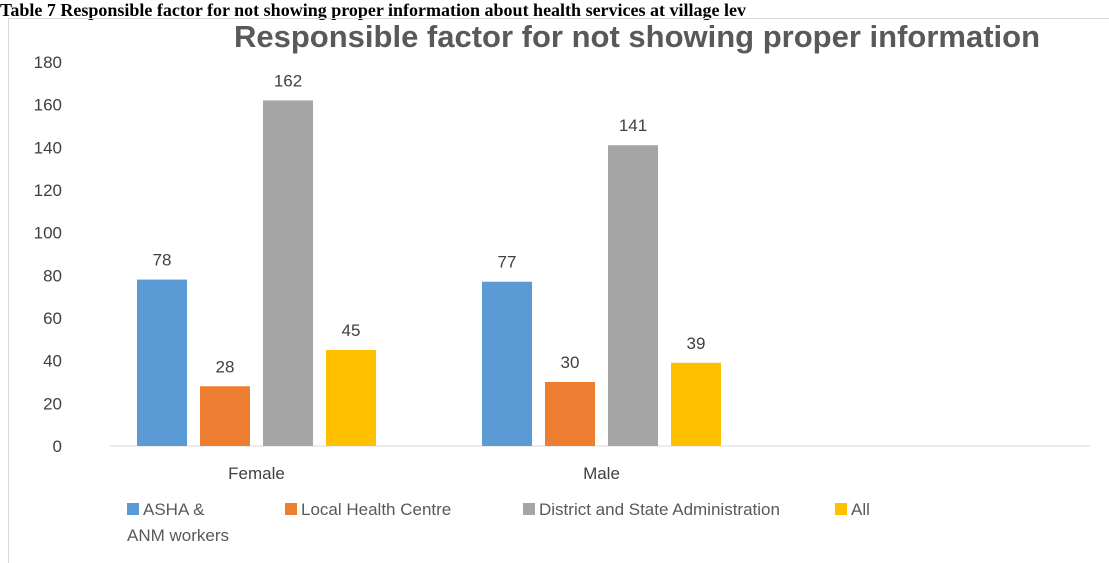 The image size is (1109, 563). Describe the element at coordinates (659, 509) in the screenshot. I see `legend-label: District and State Administration` at that location.